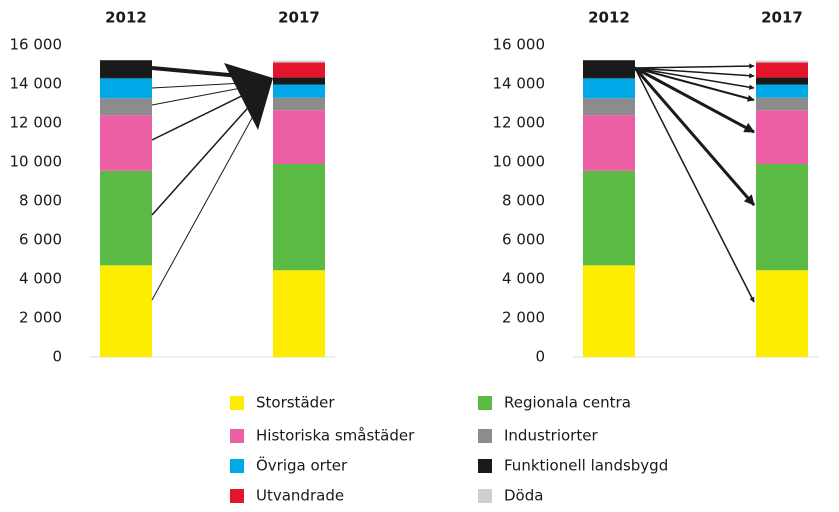  I want to click on legend-label: Funktionell landsbygd, so click(586, 466).